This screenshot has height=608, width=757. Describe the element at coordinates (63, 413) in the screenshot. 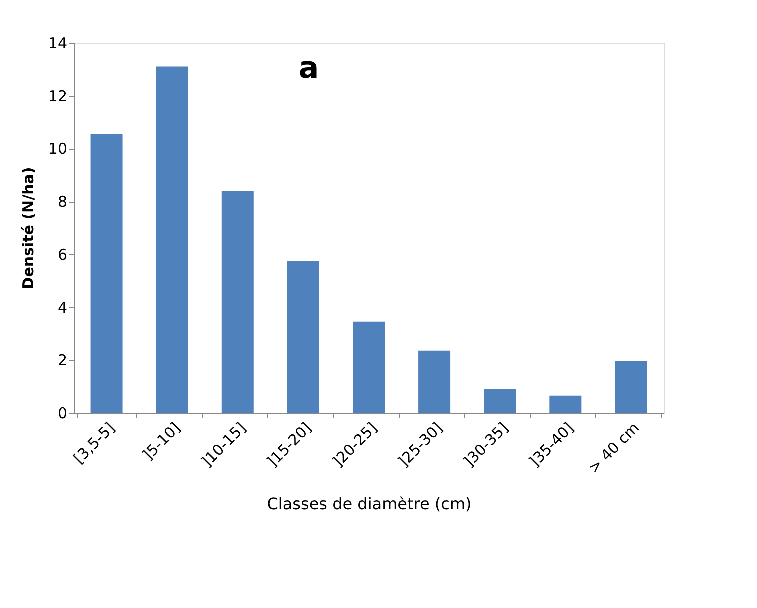

I see `y-tick-label: 0` at that location.